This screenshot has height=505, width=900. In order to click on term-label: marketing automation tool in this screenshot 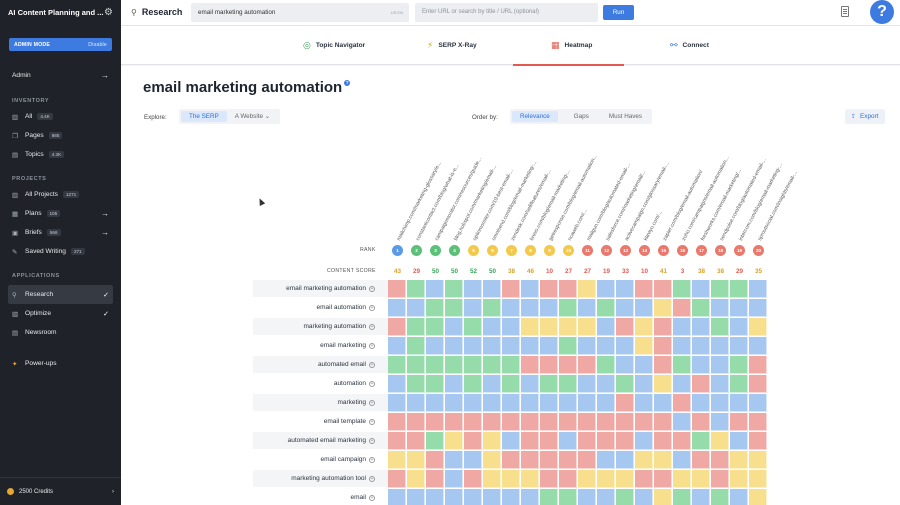, I will do `click(328, 478)`.